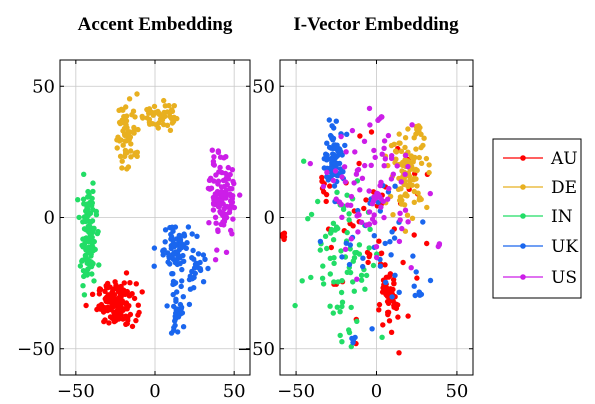 Image resolution: width=595 pixels, height=404 pixels. Describe the element at coordinates (49, 218) in the screenshot. I see `left-ytick-label-1: 0` at that location.